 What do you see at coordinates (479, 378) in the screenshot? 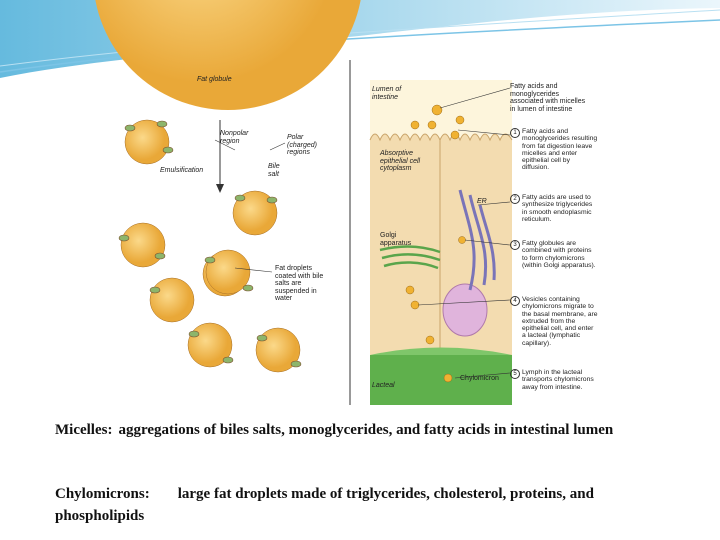
I see `chylomicron-label: Chylomicron` at bounding box center [479, 378].